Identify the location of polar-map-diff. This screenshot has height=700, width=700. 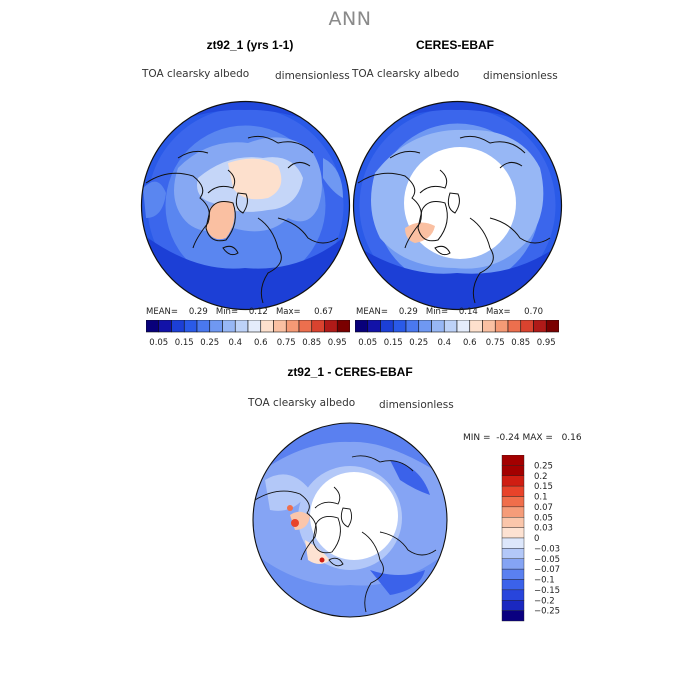
(350, 520).